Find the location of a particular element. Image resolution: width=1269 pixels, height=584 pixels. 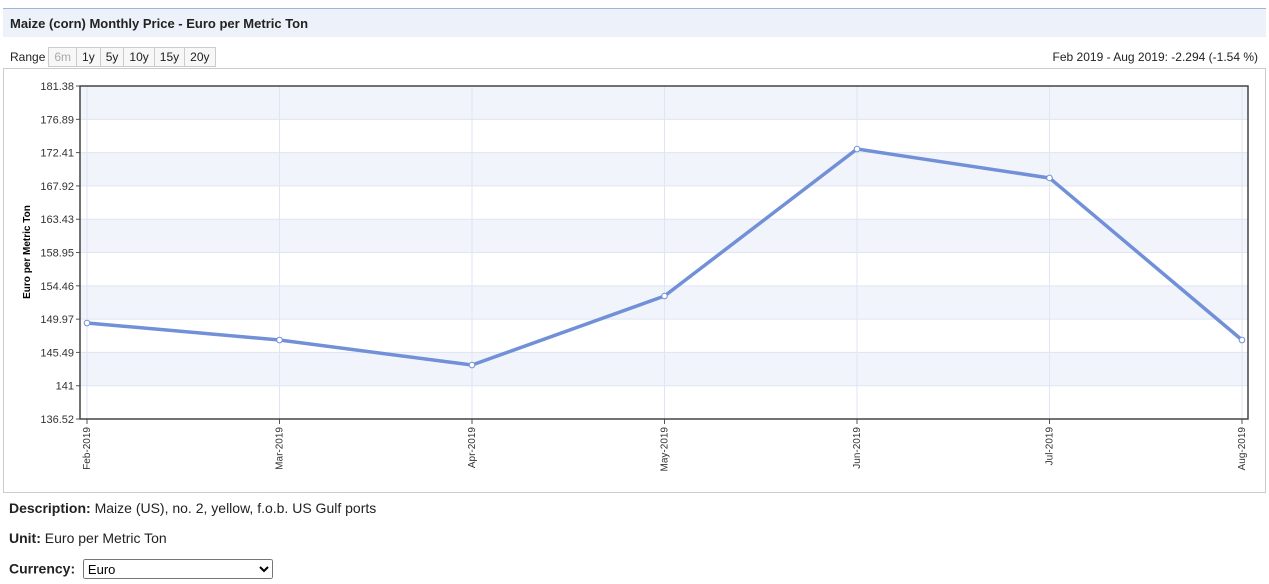

range-button: 6m is located at coordinates (63, 57).